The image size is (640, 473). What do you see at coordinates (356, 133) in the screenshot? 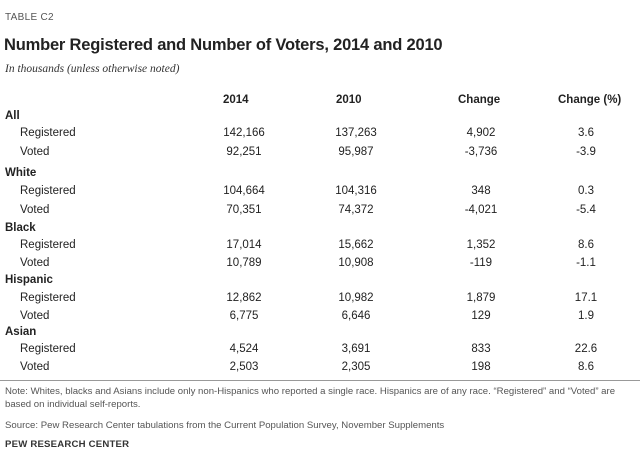
I see `table-cell: 137,263` at bounding box center [356, 133].